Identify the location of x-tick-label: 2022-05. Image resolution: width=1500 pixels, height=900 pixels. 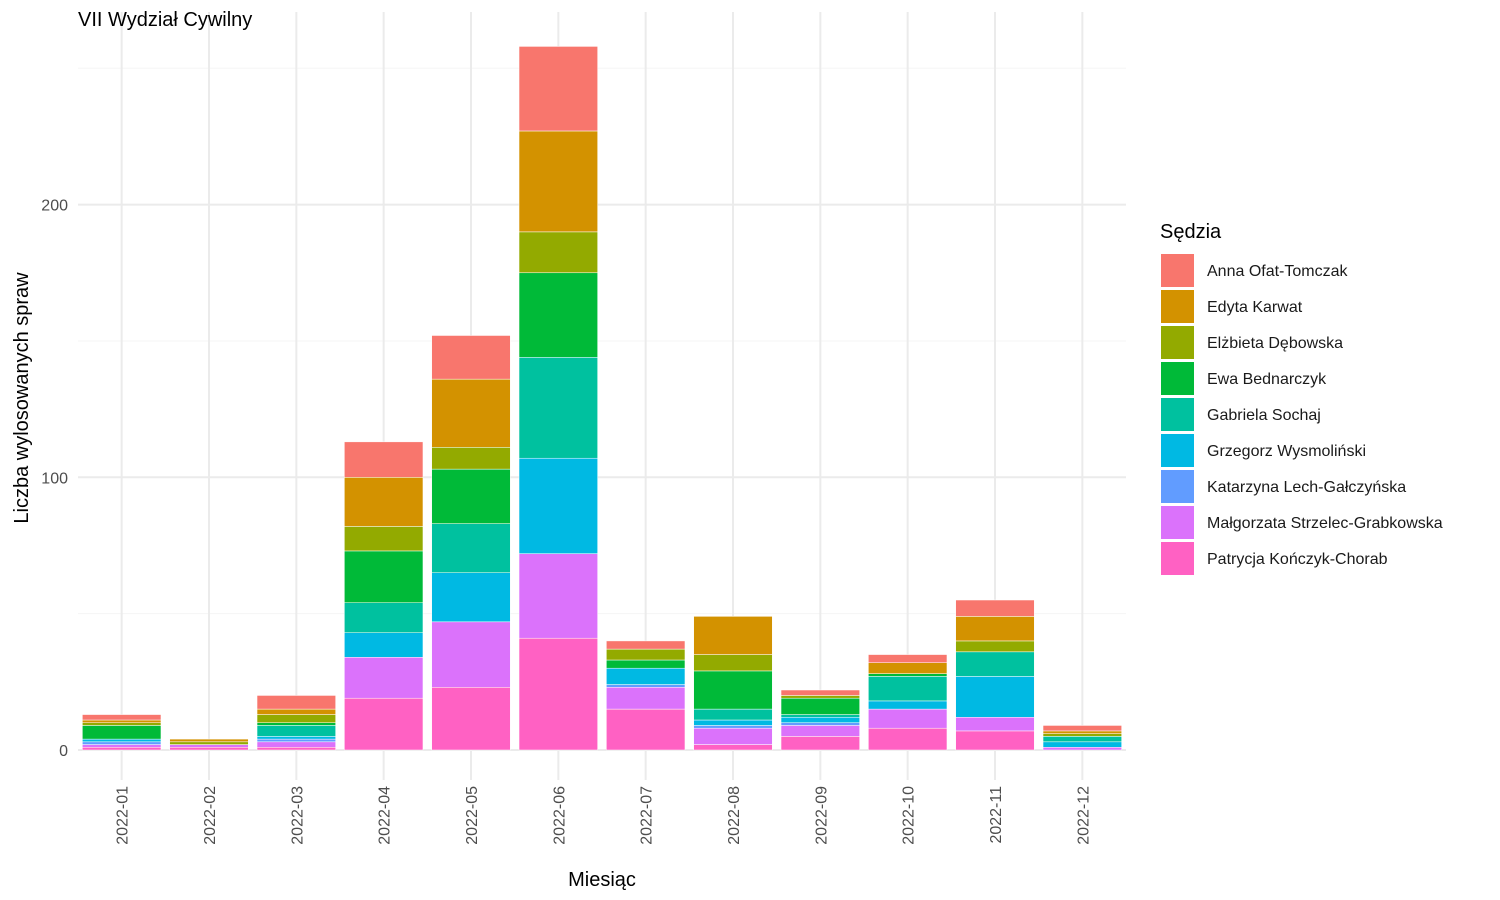
(472, 815).